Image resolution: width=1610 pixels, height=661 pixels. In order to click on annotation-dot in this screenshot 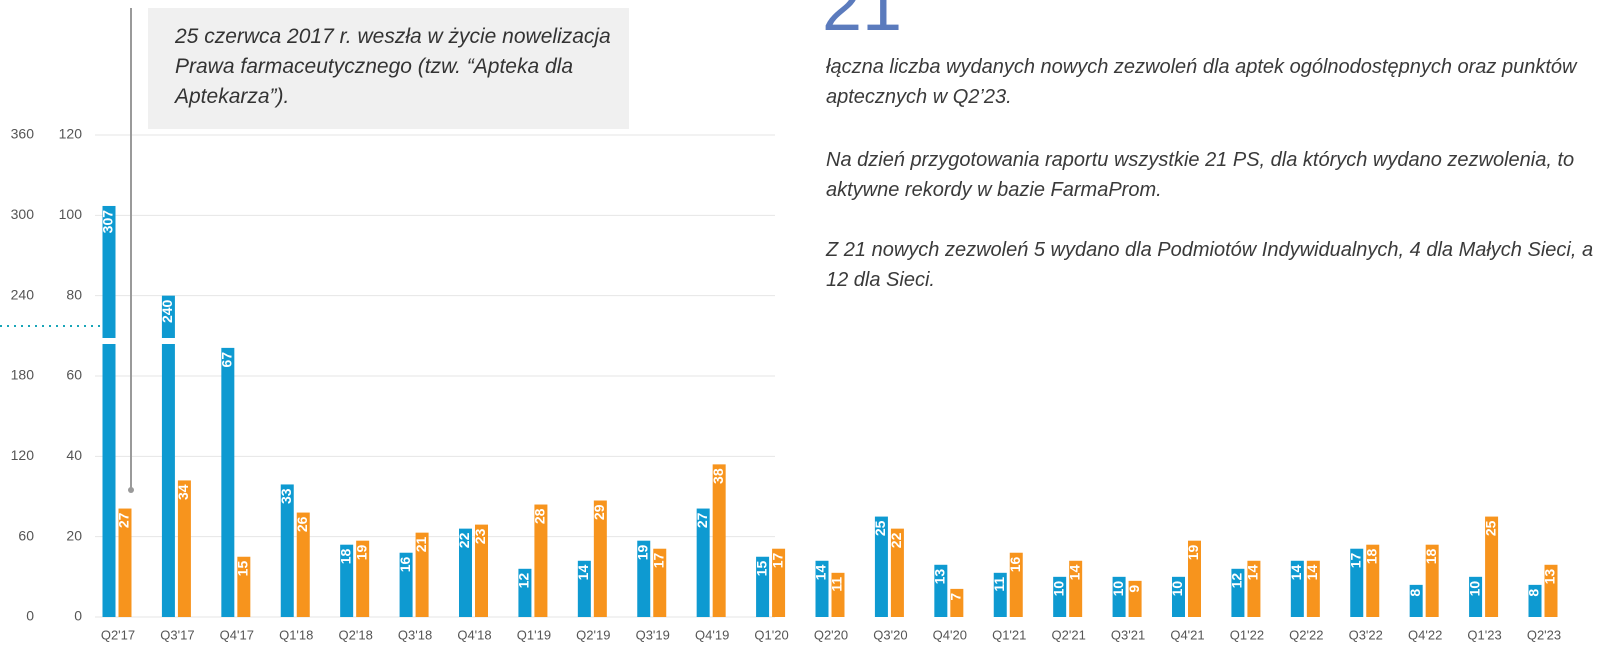, I will do `click(131, 490)`.